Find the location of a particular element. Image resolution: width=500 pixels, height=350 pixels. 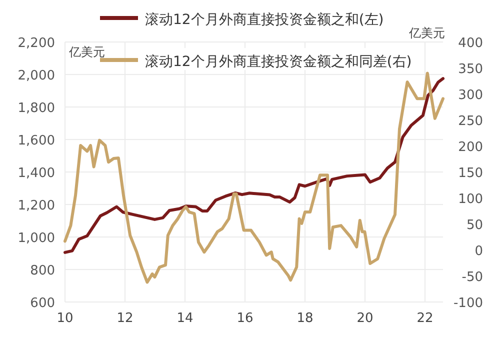

x-tick-label: 20 is located at coordinates (365, 318).